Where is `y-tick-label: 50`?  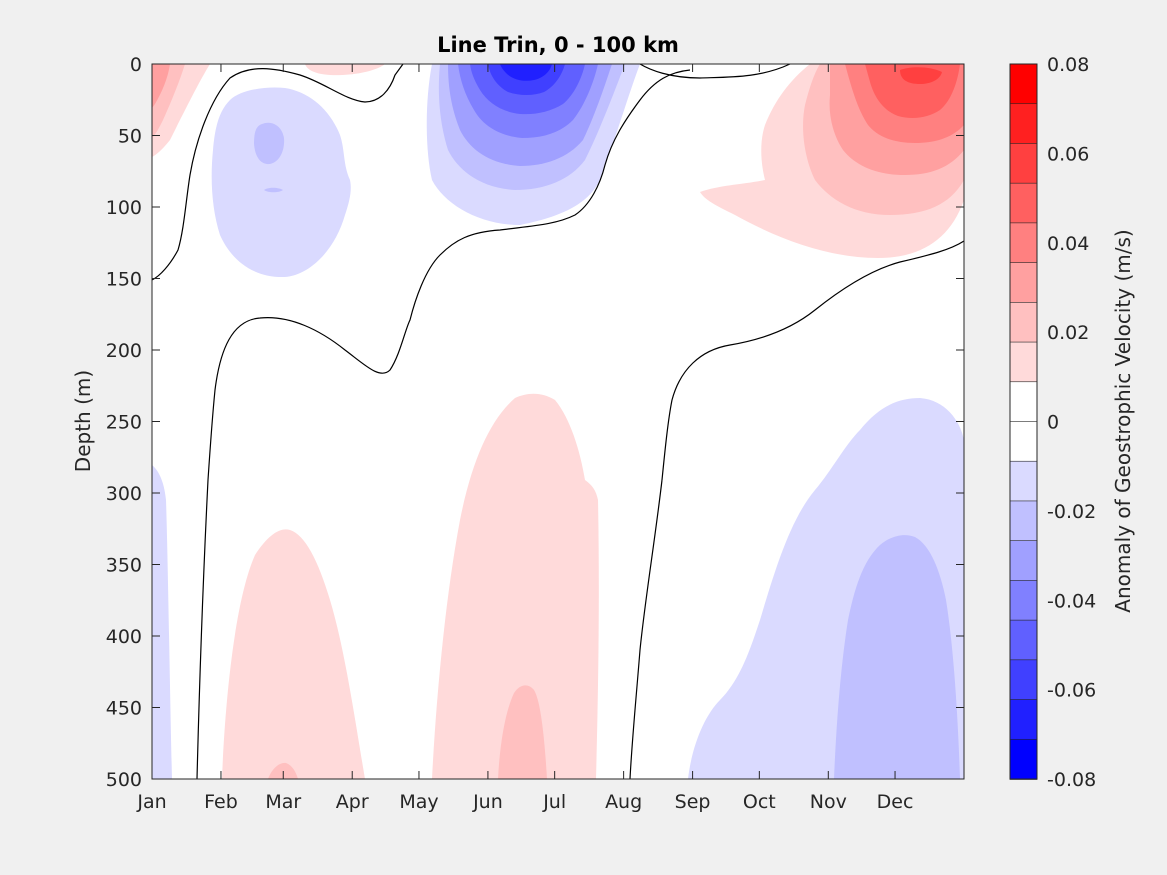 y-tick-label: 50 is located at coordinates (130, 137).